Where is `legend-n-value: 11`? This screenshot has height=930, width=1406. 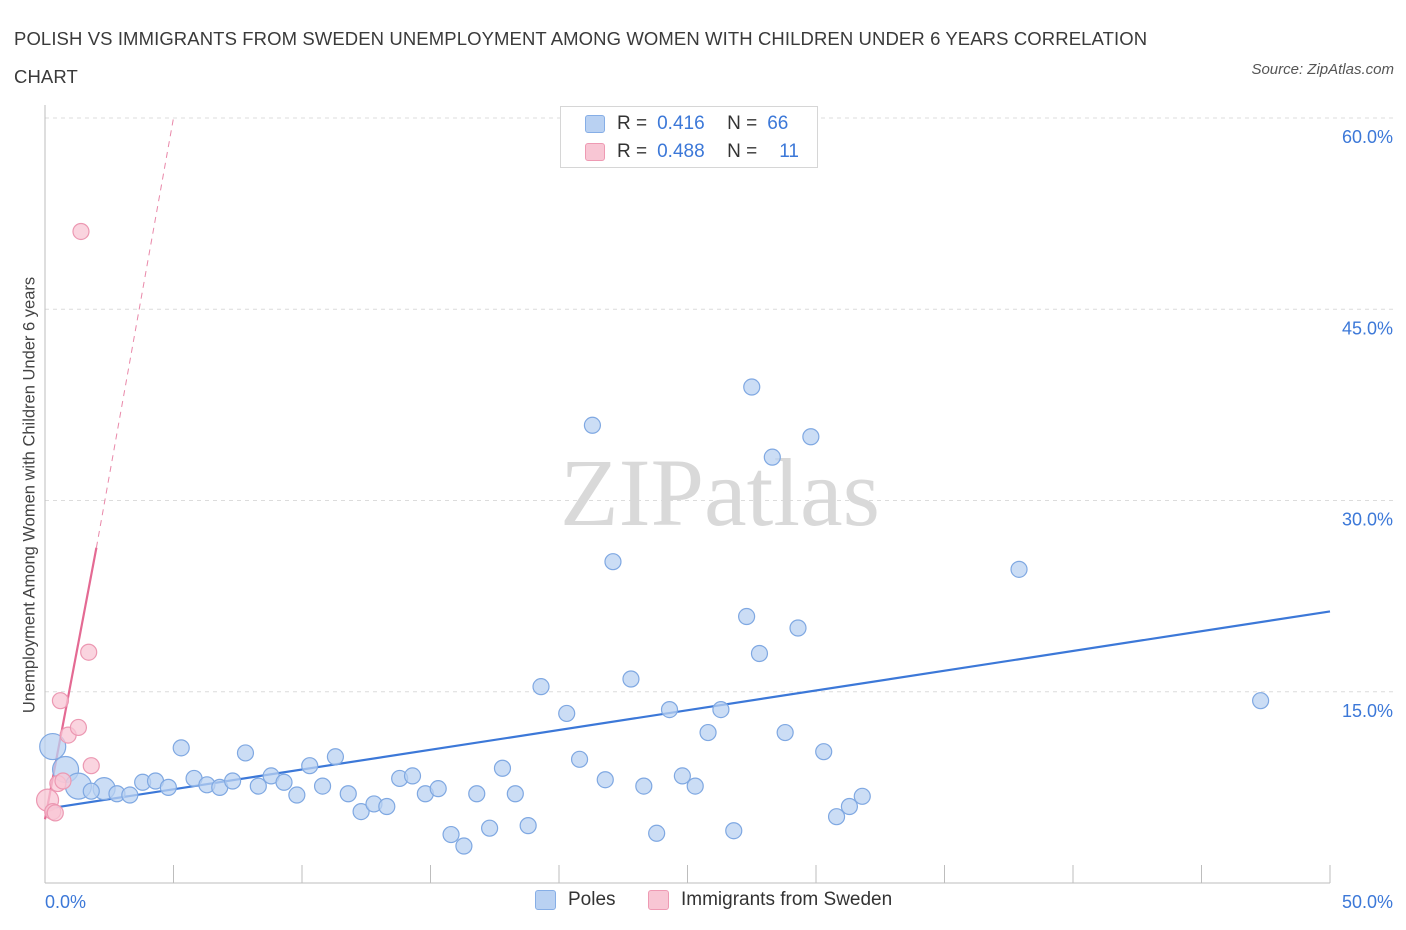
legend-n-value: 11 is located at coordinates (789, 151).